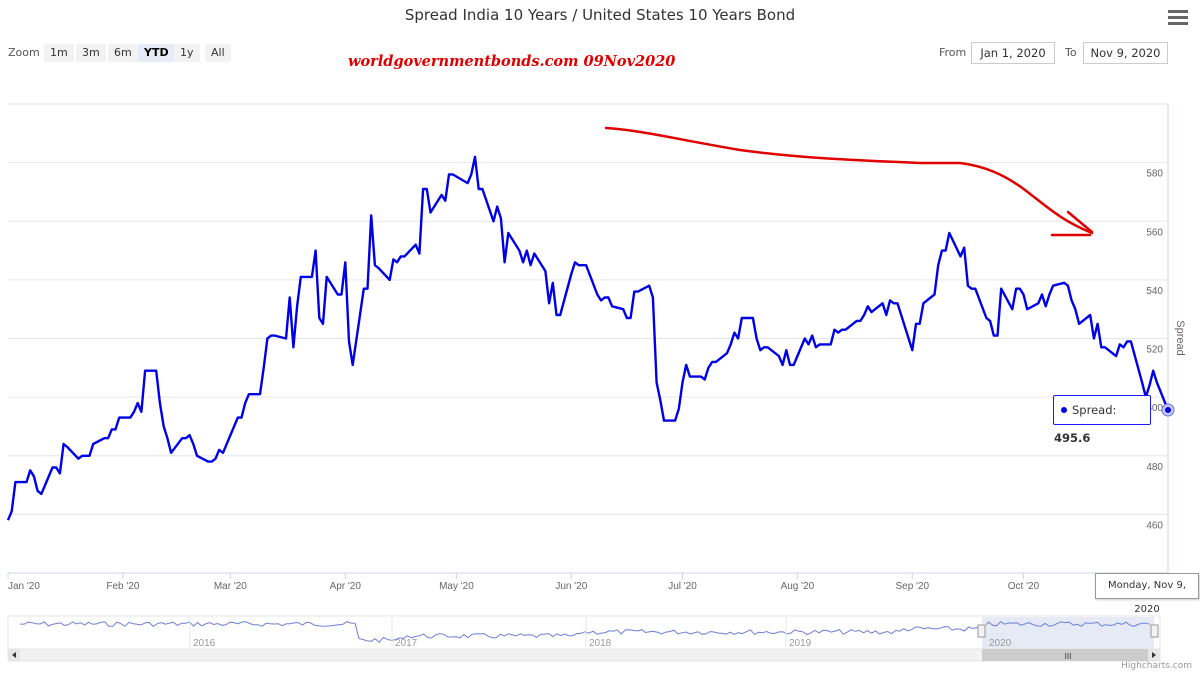 The width and height of the screenshot is (1200, 675). I want to click on crosshair-date-label: Monday, Nov 9, 2020, so click(1147, 594).